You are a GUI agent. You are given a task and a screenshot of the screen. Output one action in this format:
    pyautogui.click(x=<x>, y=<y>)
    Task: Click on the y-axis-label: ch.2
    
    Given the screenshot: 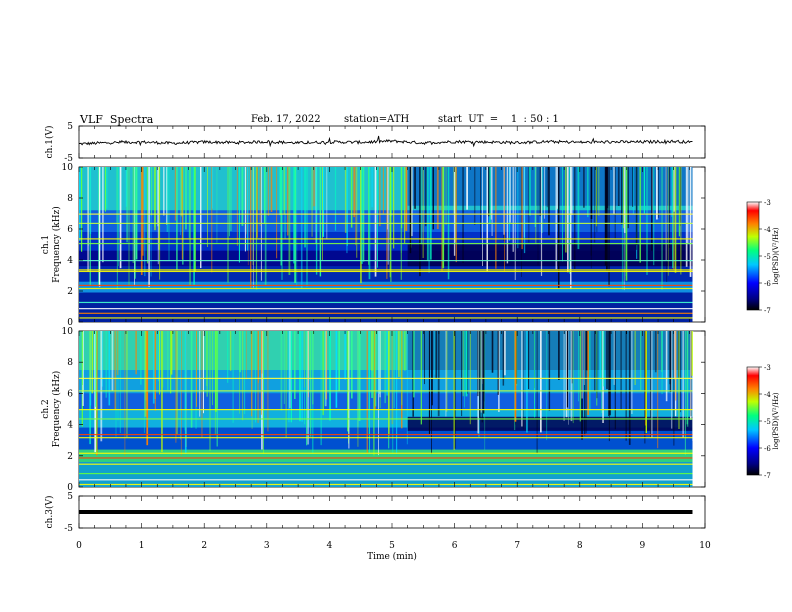 What is the action you would take?
    pyautogui.click(x=46, y=408)
    